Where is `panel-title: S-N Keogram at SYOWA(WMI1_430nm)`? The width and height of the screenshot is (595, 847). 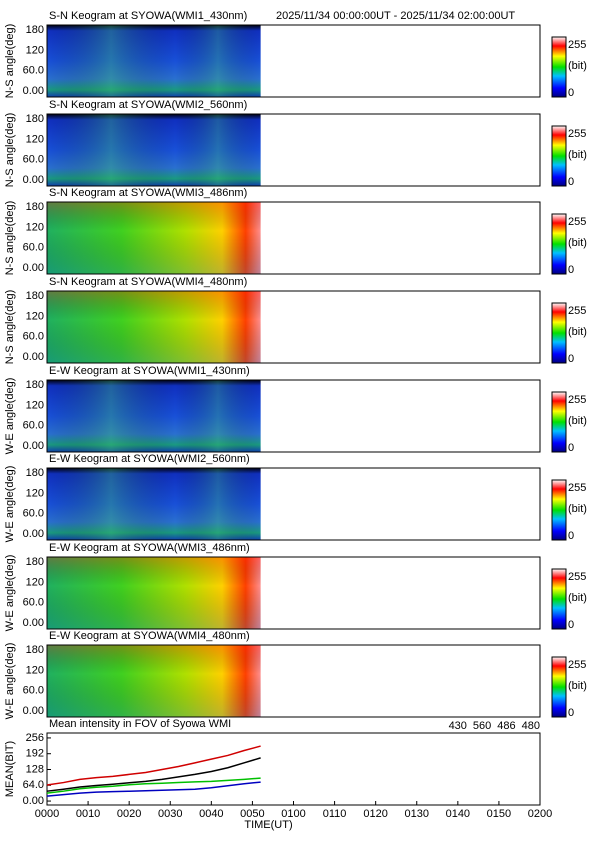 panel-title: S-N Keogram at SYOWA(WMI1_430nm) is located at coordinates (148, 16).